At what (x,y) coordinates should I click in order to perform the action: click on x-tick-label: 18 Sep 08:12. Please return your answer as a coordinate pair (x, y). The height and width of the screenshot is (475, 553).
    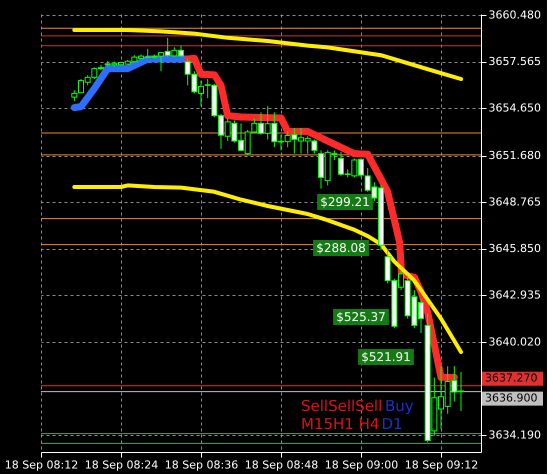
    Looking at the image, I should click on (41, 465).